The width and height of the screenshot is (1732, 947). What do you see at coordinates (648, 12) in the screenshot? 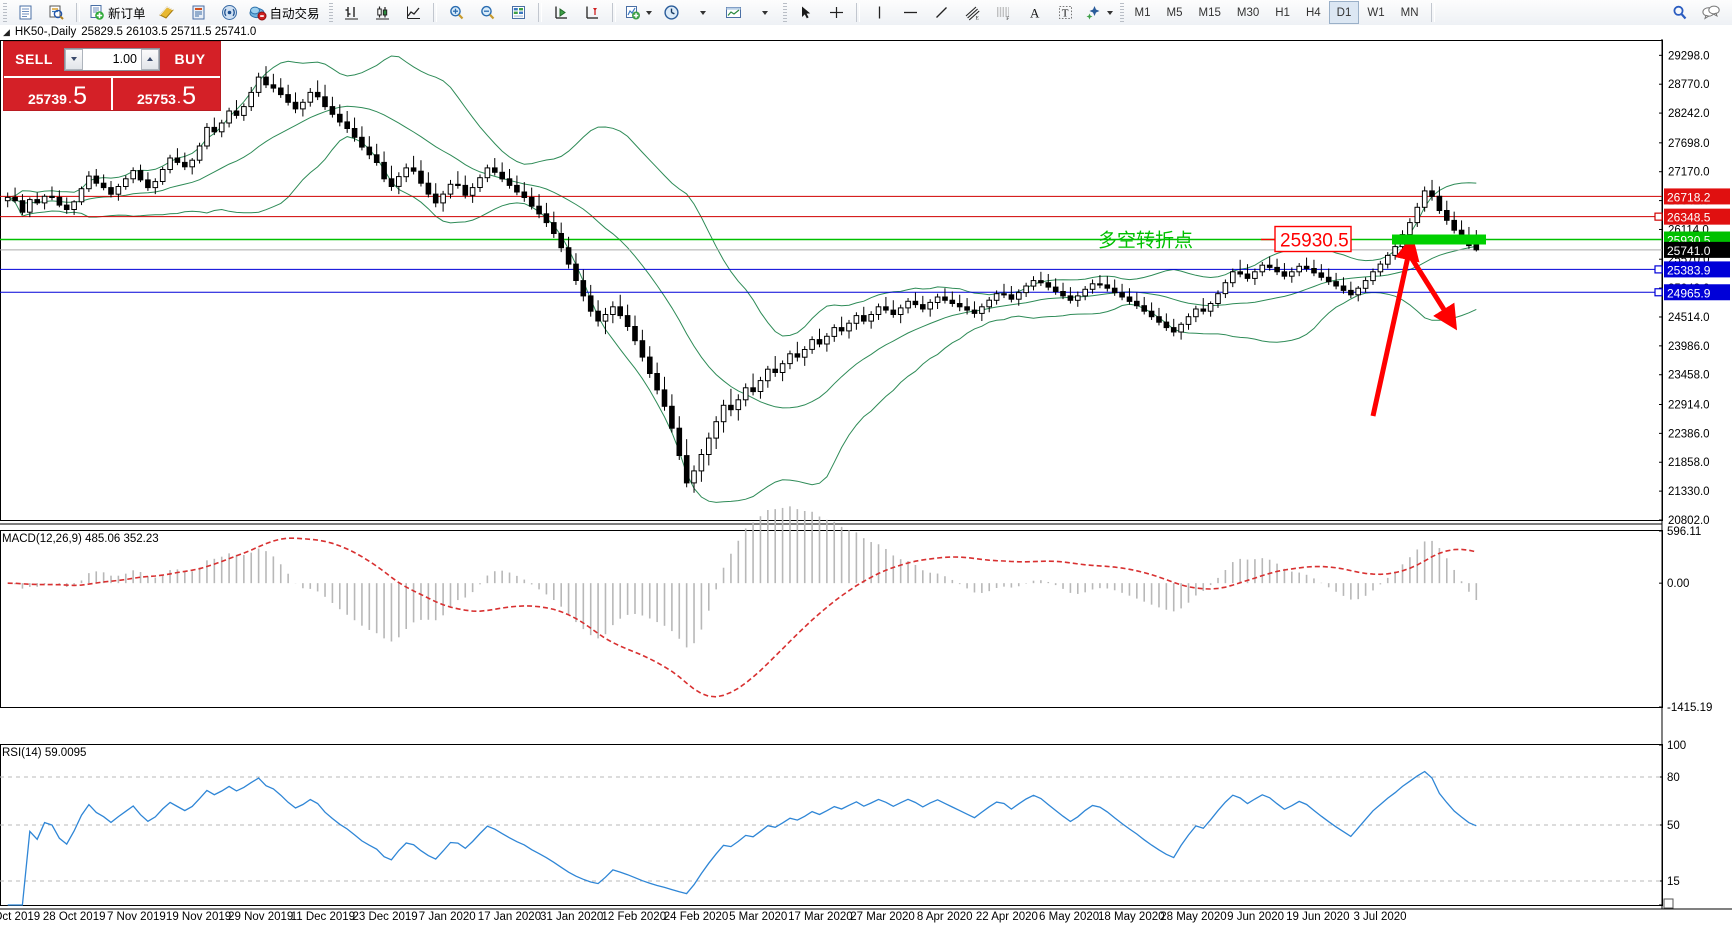
I see `chevron-down-icon` at bounding box center [648, 12].